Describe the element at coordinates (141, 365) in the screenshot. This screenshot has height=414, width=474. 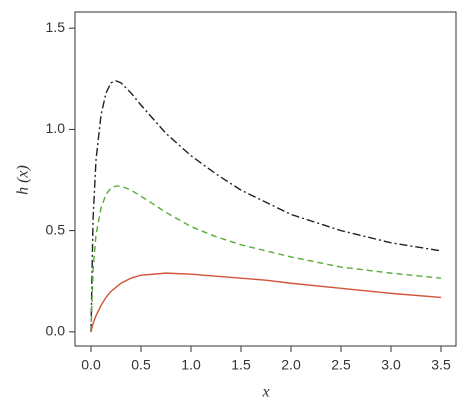
I see `x-tick-label: 0.5` at that location.